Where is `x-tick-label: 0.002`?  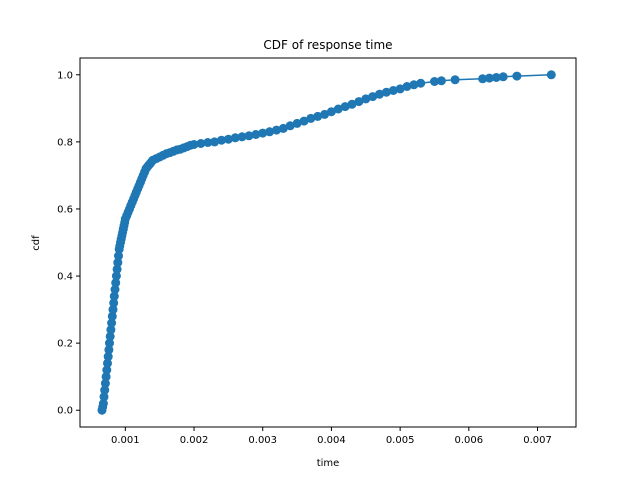
x-tick-label: 0.002 is located at coordinates (194, 440).